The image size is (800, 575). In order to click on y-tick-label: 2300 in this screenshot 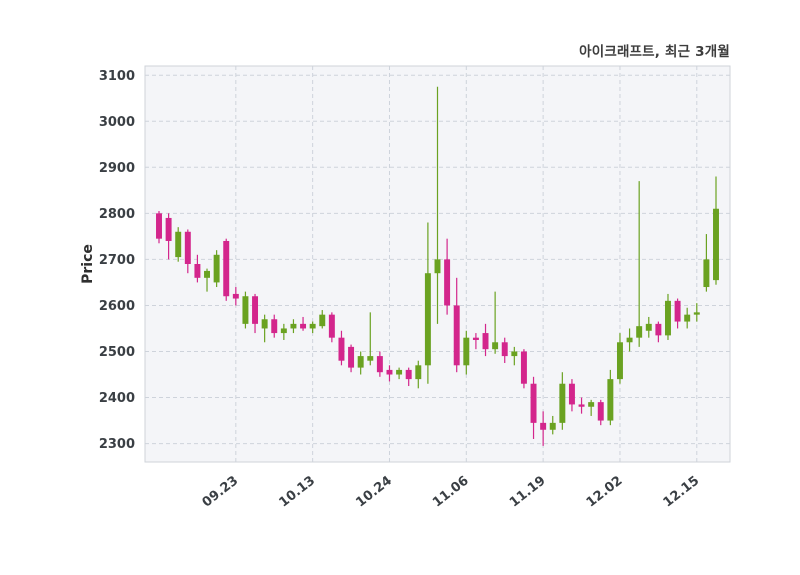, I will do `click(117, 444)`.